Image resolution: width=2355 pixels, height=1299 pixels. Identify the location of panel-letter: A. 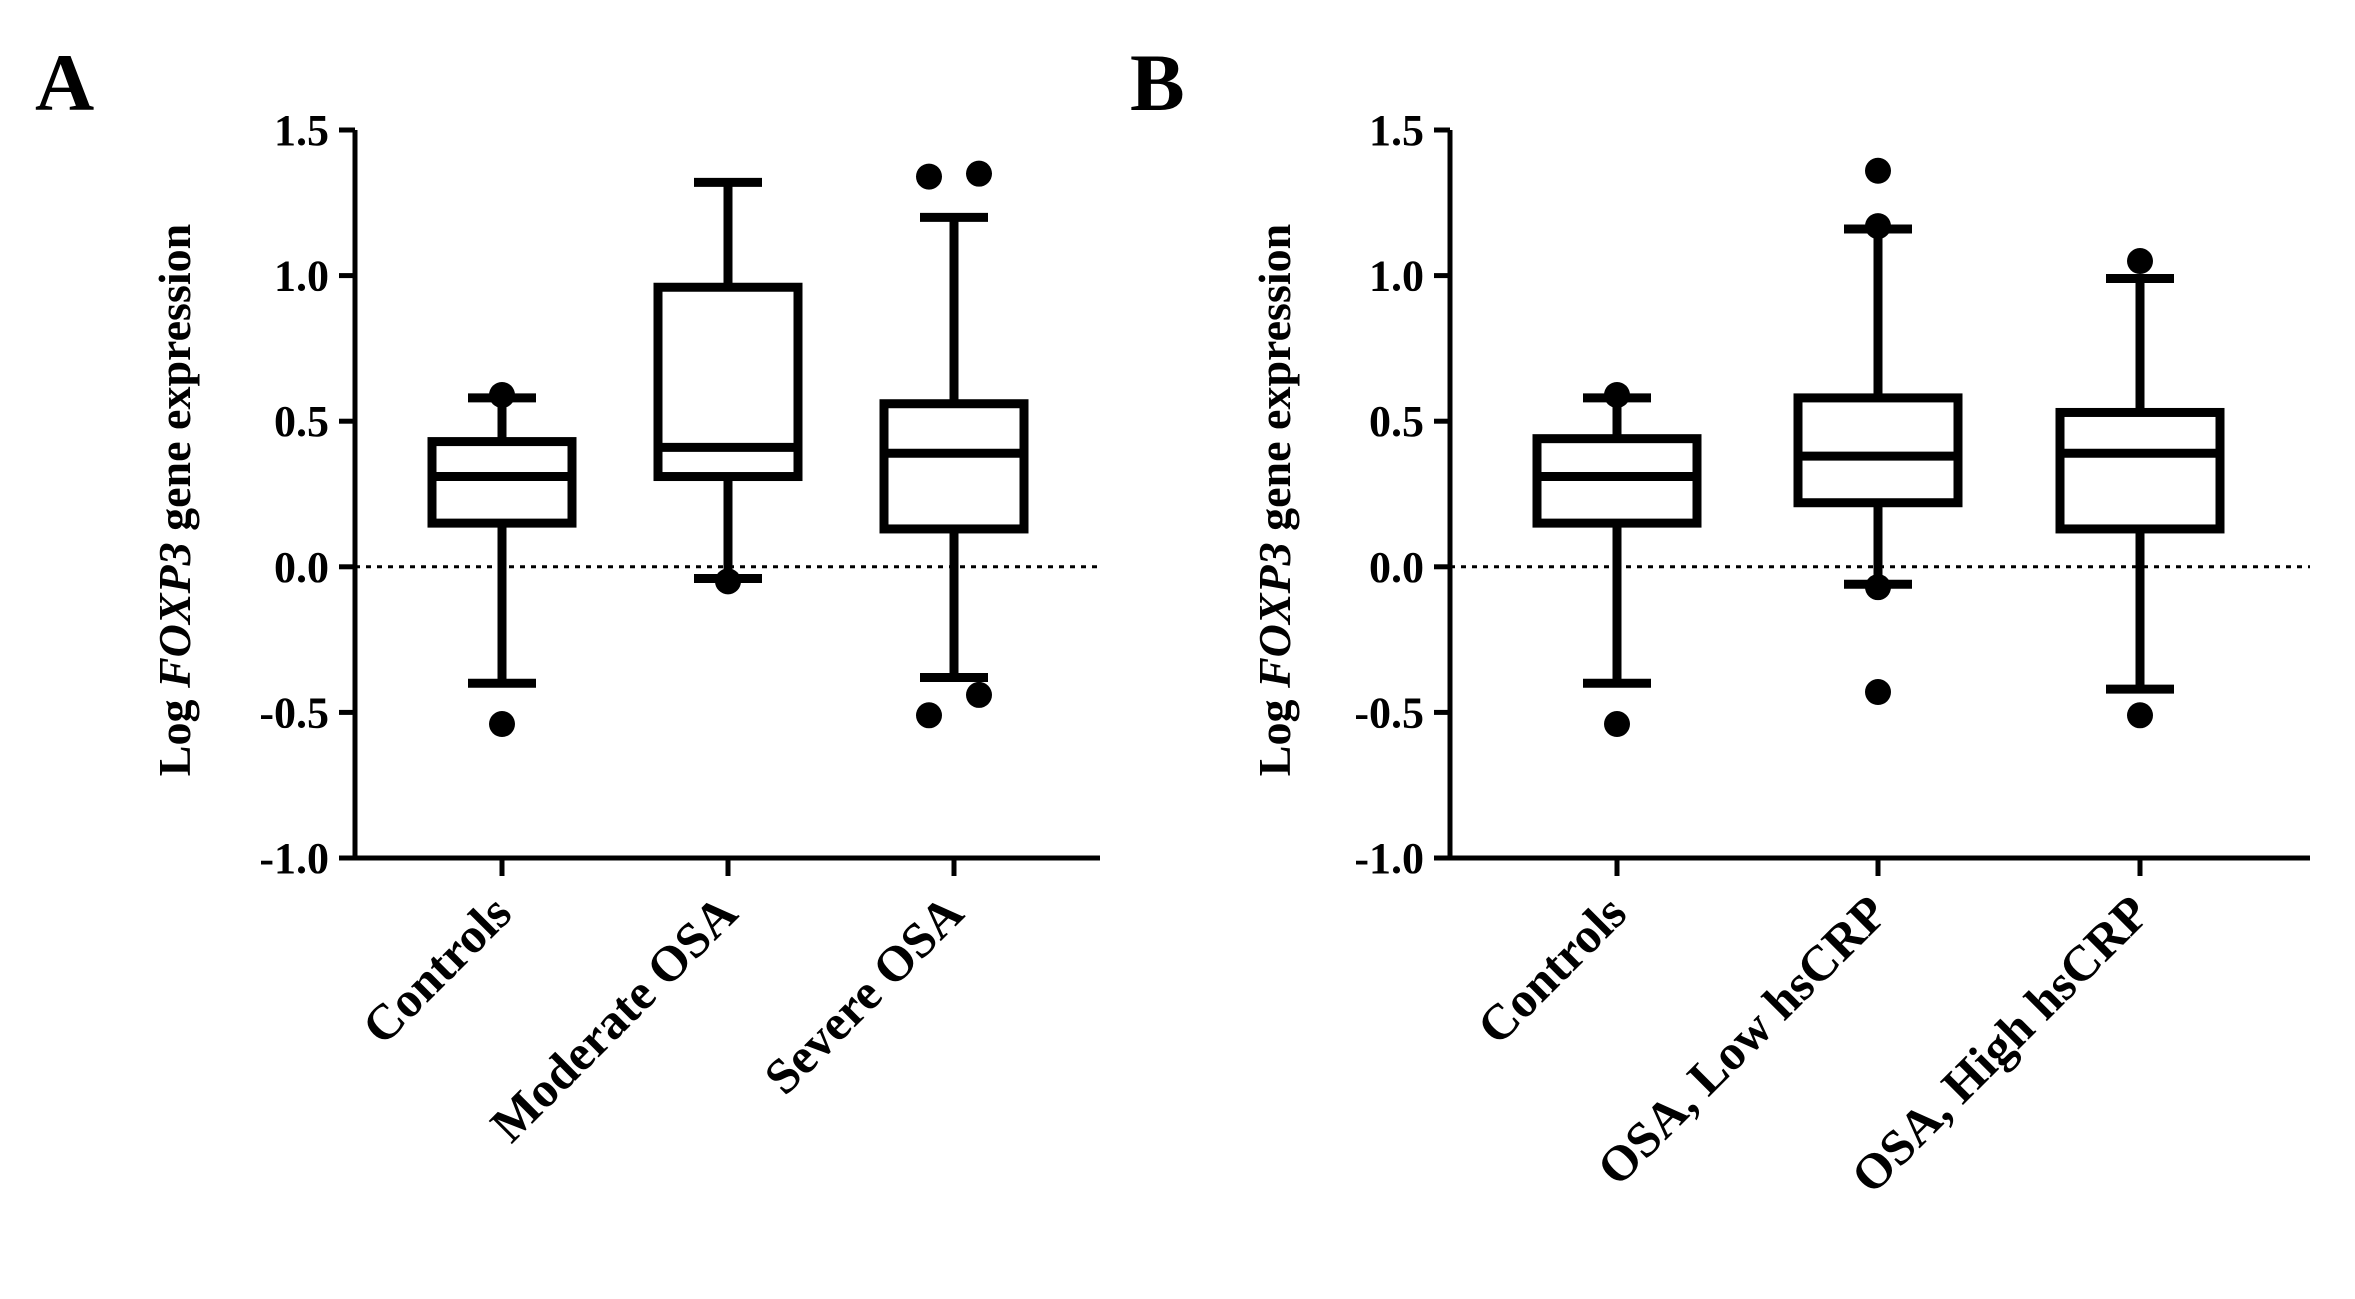
(64, 82).